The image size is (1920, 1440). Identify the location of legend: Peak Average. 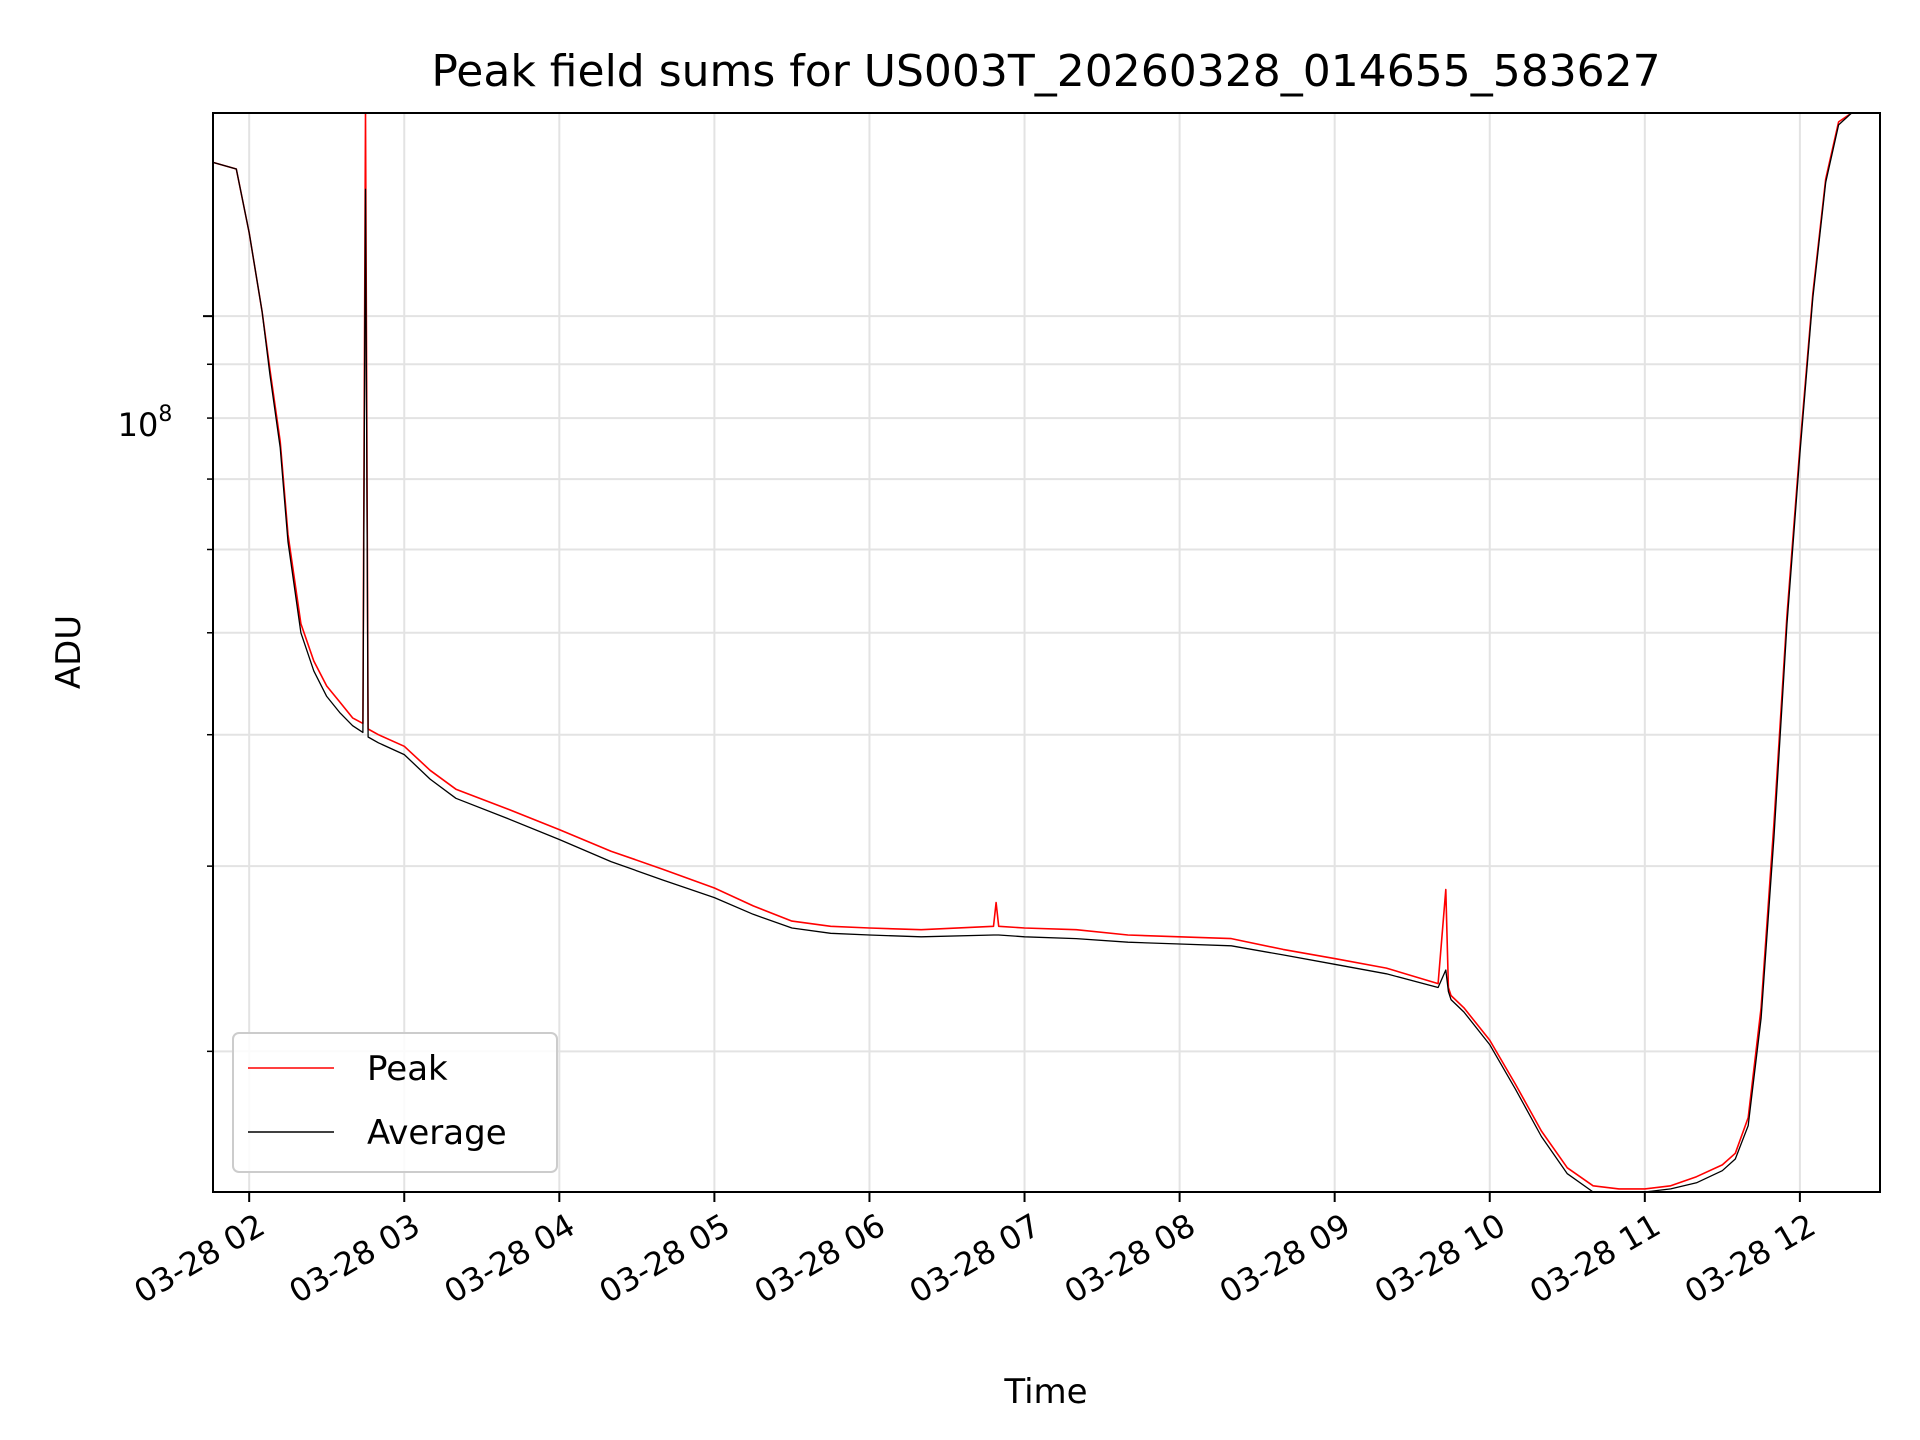
(395, 1102).